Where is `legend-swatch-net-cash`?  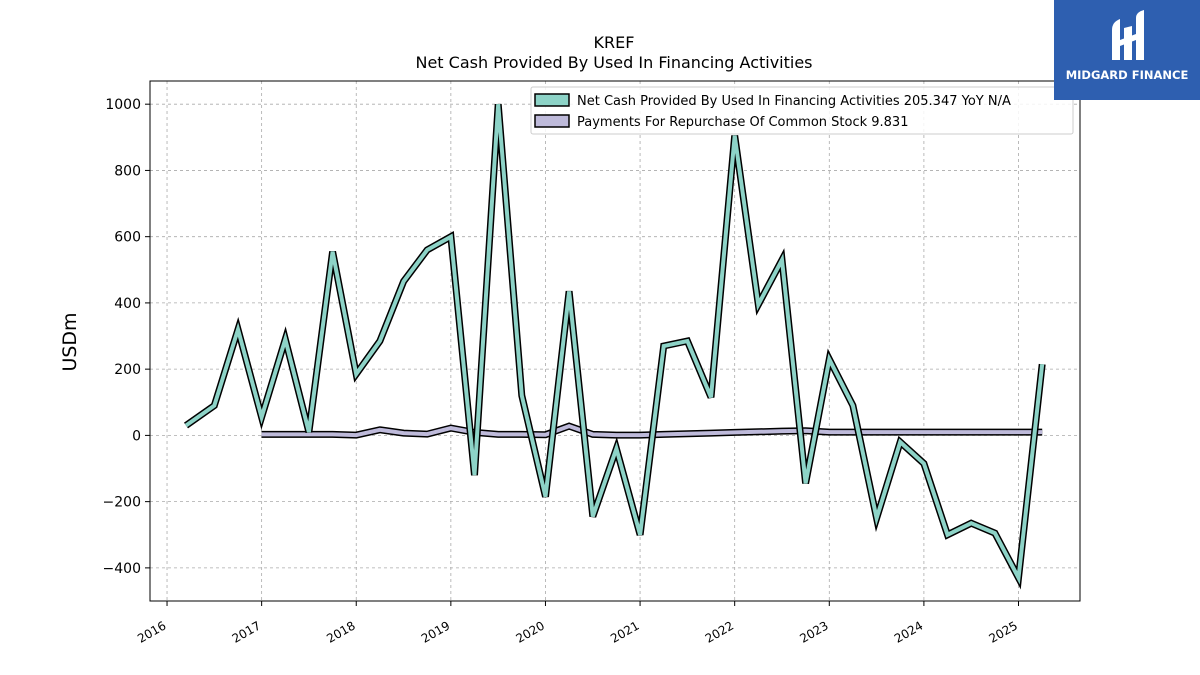
legend-swatch-net-cash is located at coordinates (552, 100).